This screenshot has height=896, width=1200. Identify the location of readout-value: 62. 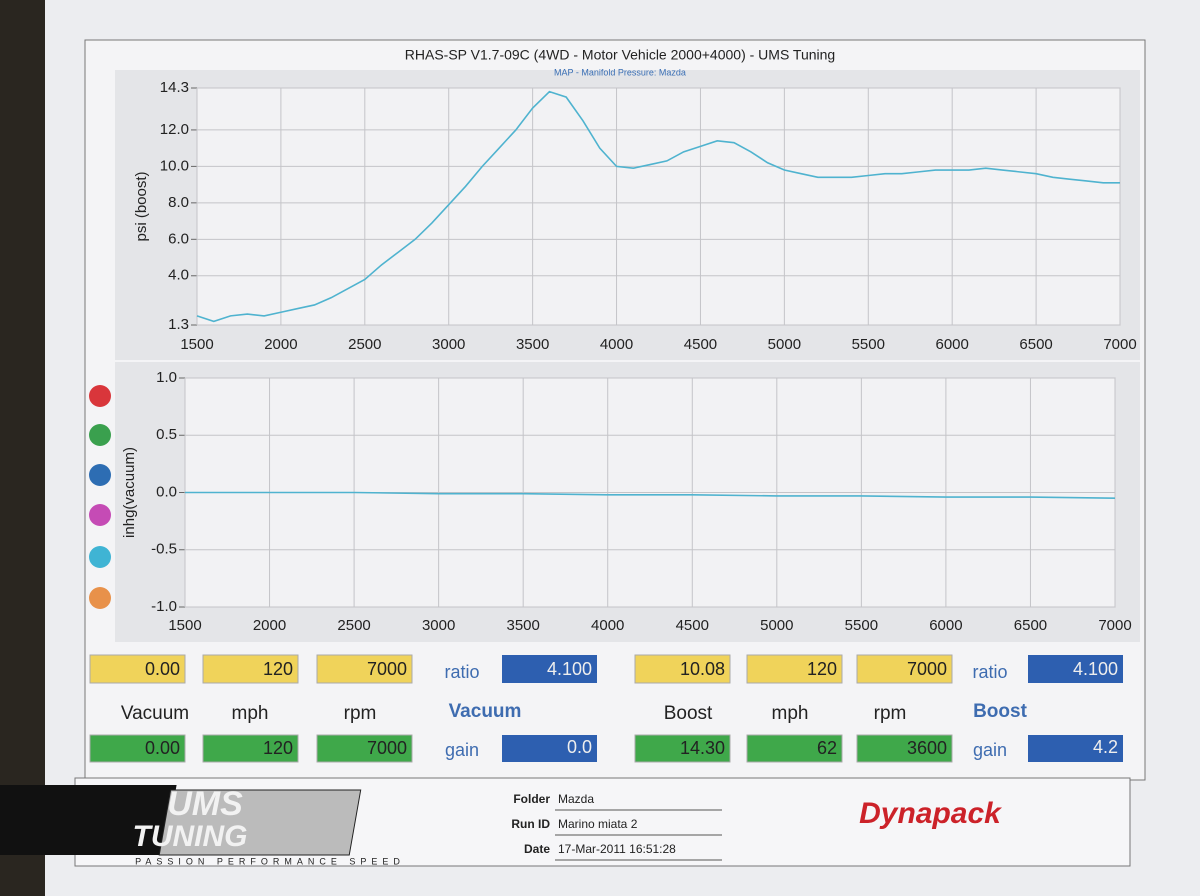
(827, 748).